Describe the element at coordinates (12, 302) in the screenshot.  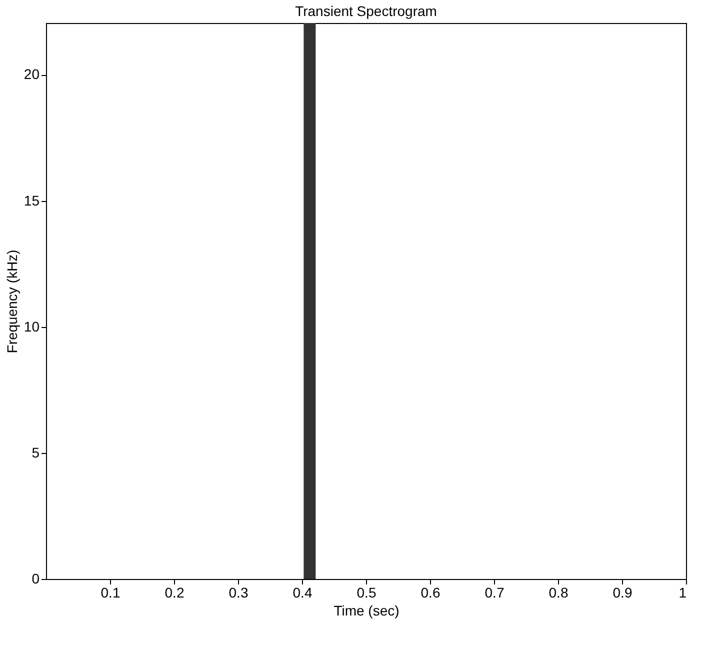
I see `y-axis-title: Frequency (kHz)` at that location.